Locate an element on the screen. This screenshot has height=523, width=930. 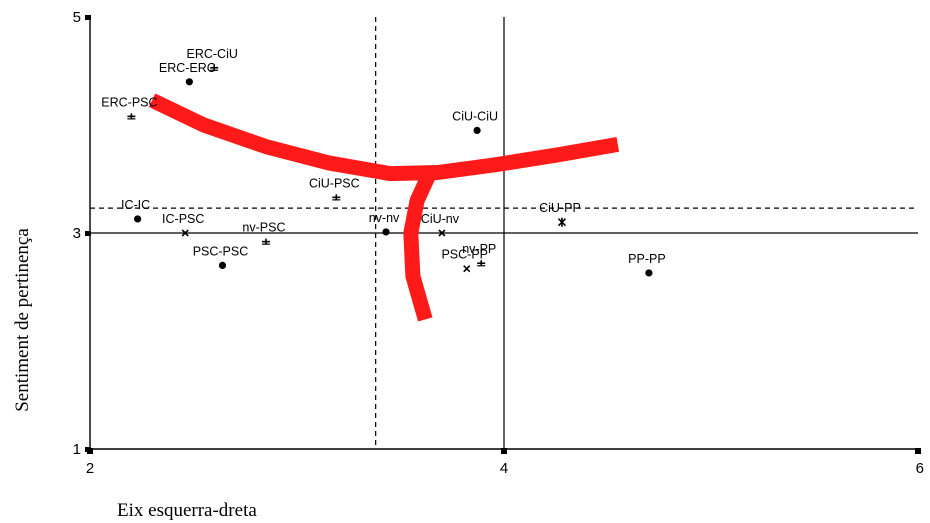
point-label: nv-PSC is located at coordinates (263, 228).